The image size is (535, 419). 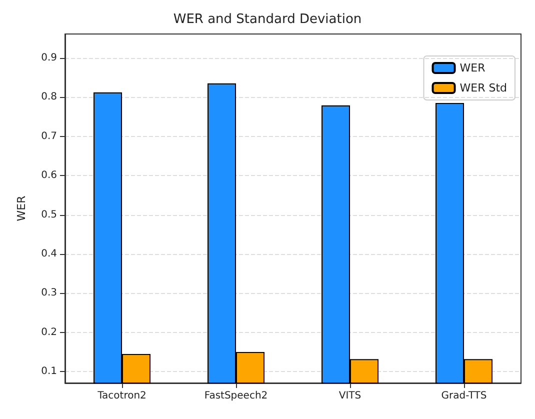 What do you see at coordinates (21, 208) in the screenshot?
I see `y-axis-title: WER` at bounding box center [21, 208].